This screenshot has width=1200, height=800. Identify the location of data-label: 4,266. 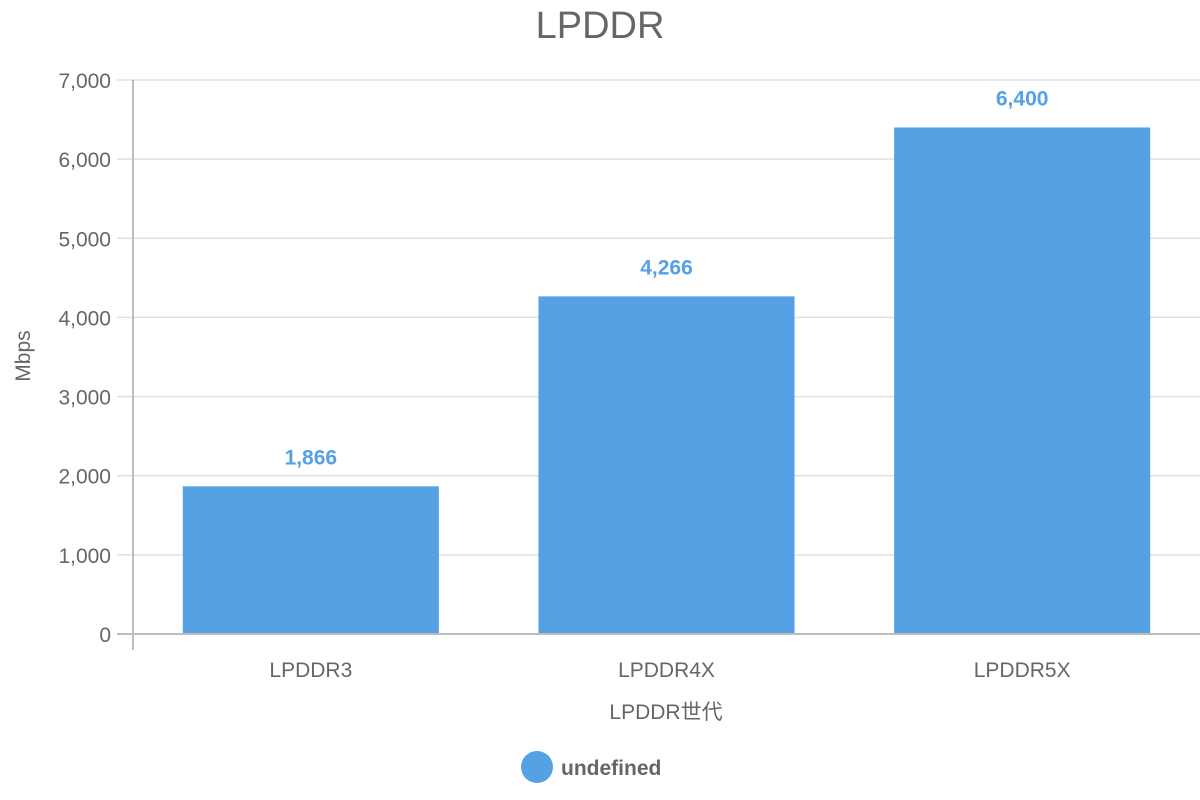
(666, 267).